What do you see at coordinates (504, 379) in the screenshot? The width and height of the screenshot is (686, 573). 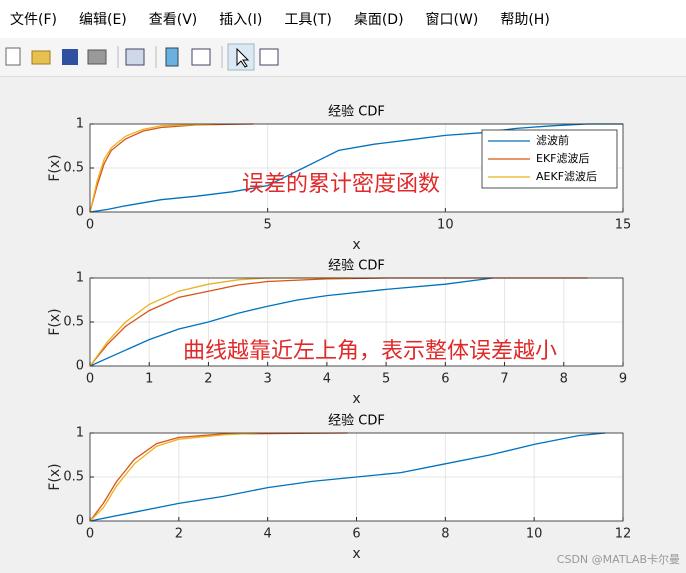 I see `x-tick-label: 7` at bounding box center [504, 379].